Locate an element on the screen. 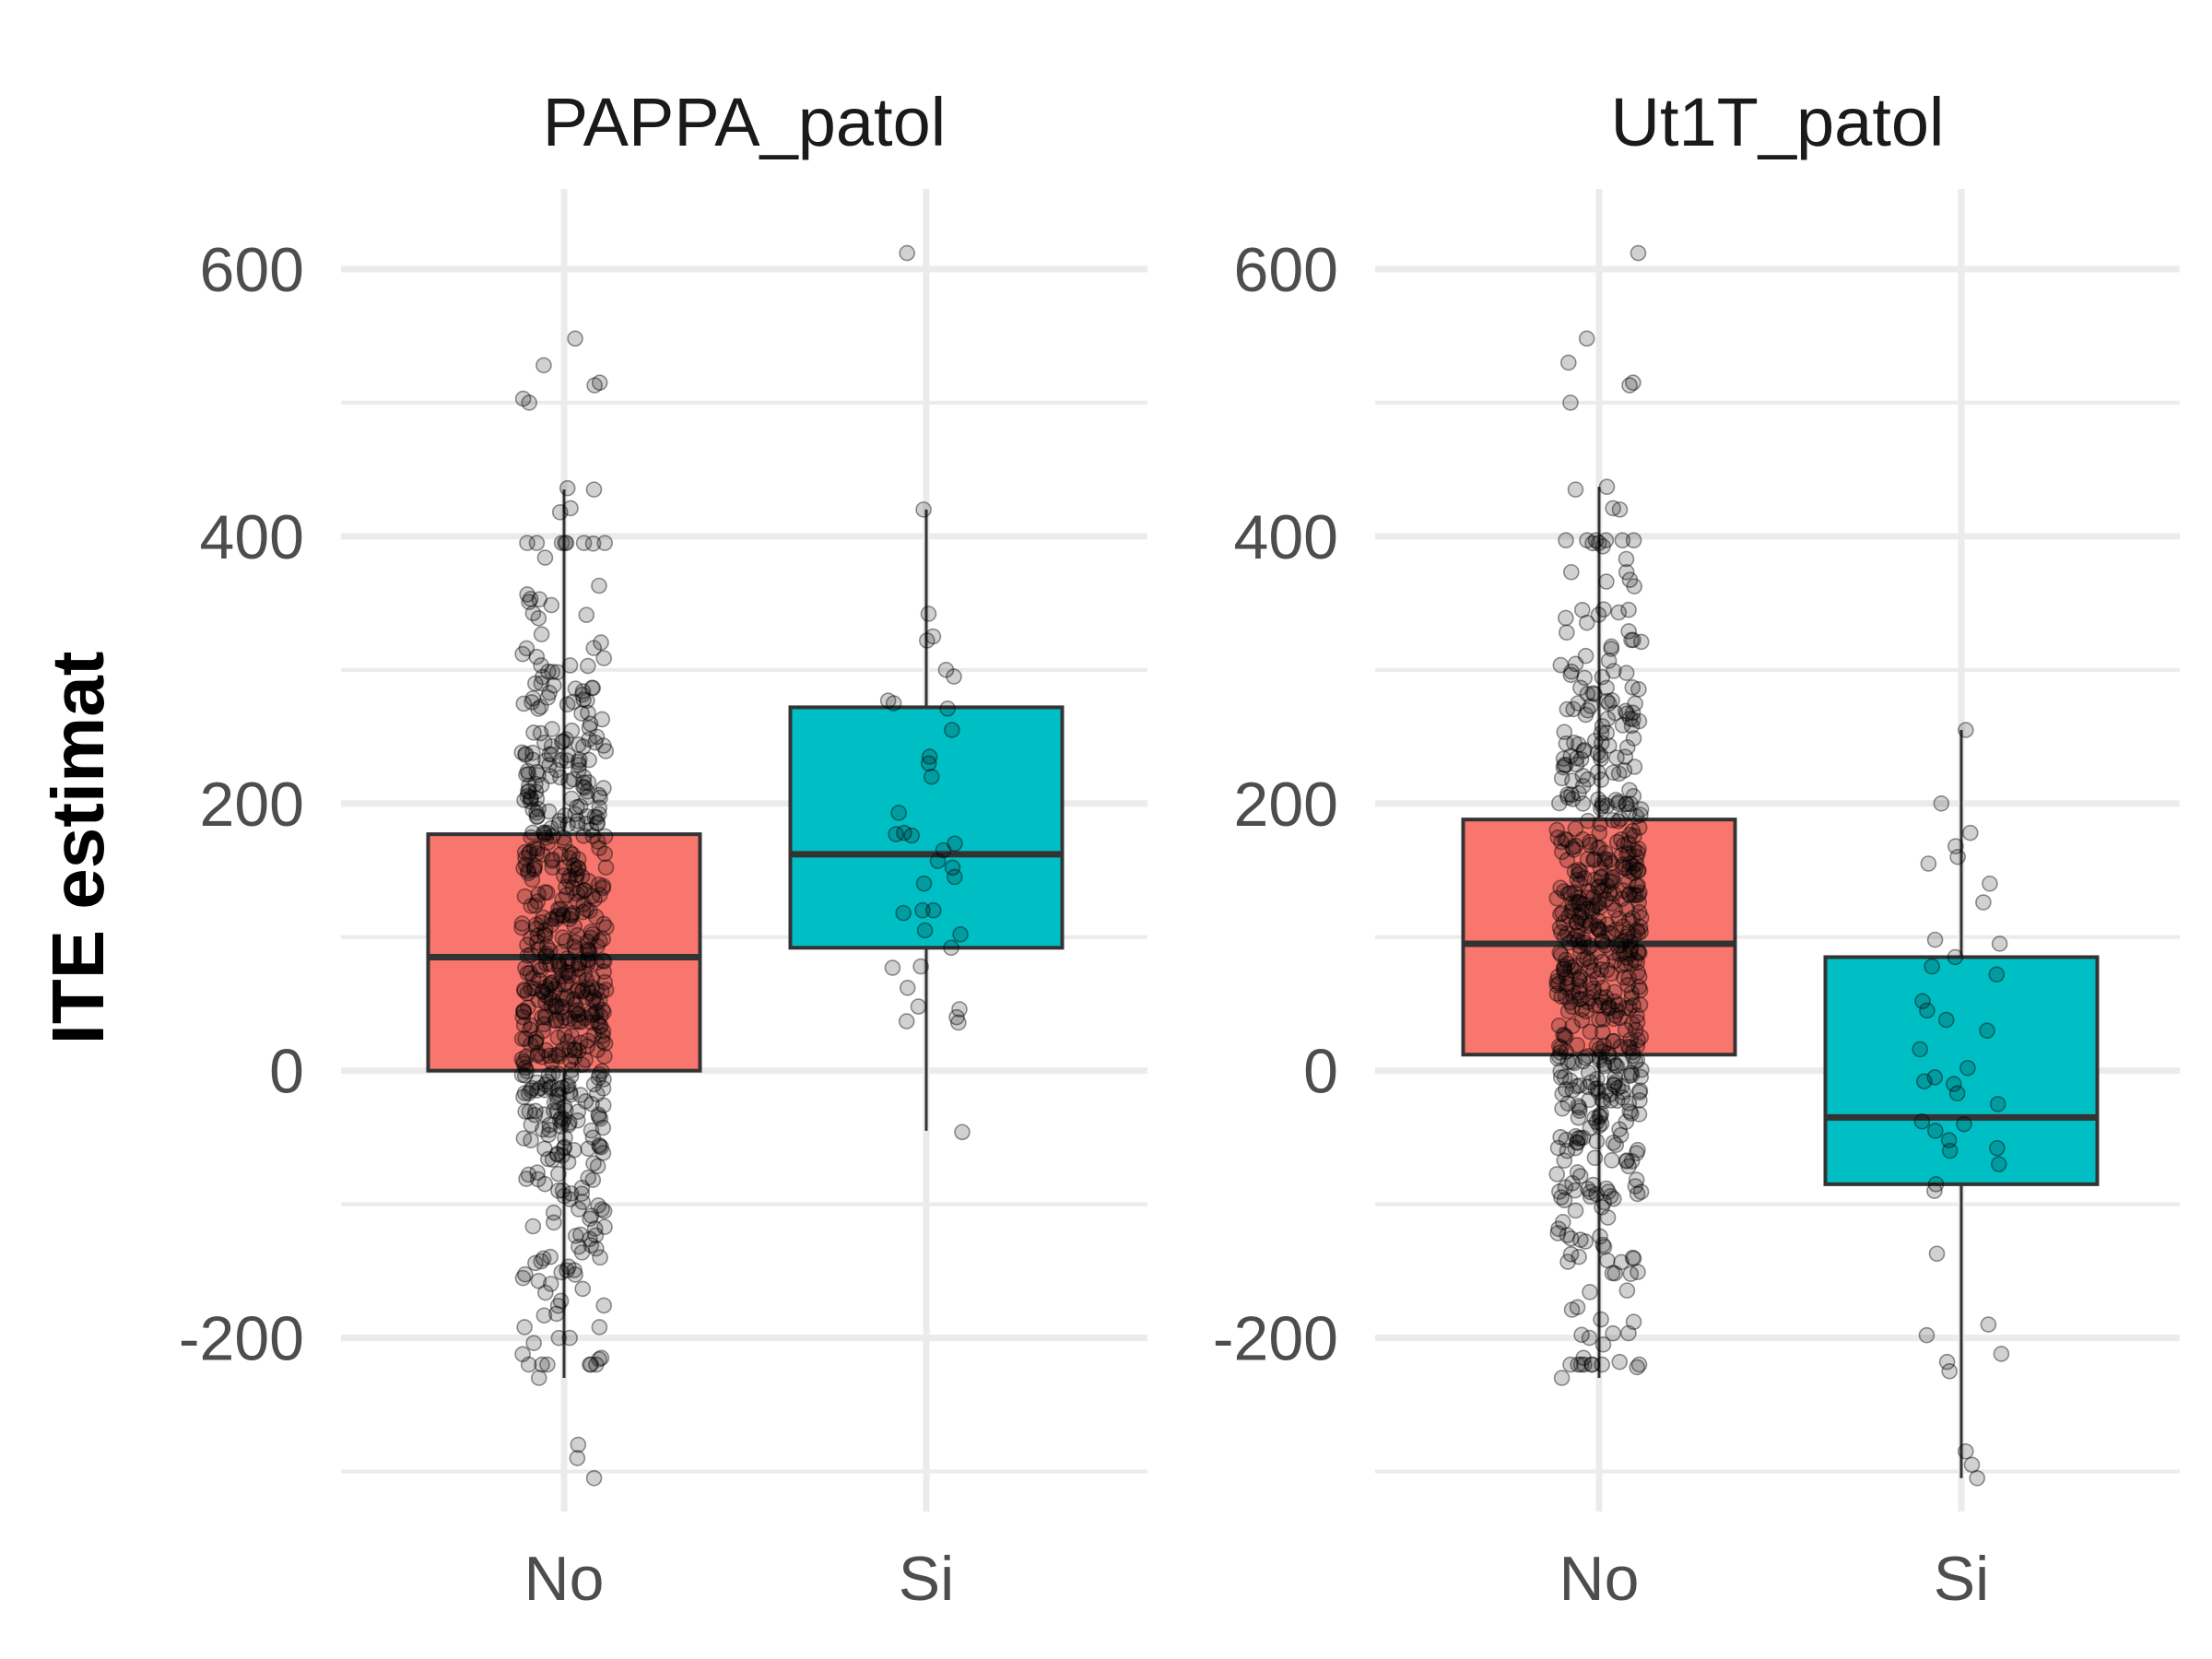 This screenshot has width=2212, height=1659. box-No is located at coordinates (564, 934).